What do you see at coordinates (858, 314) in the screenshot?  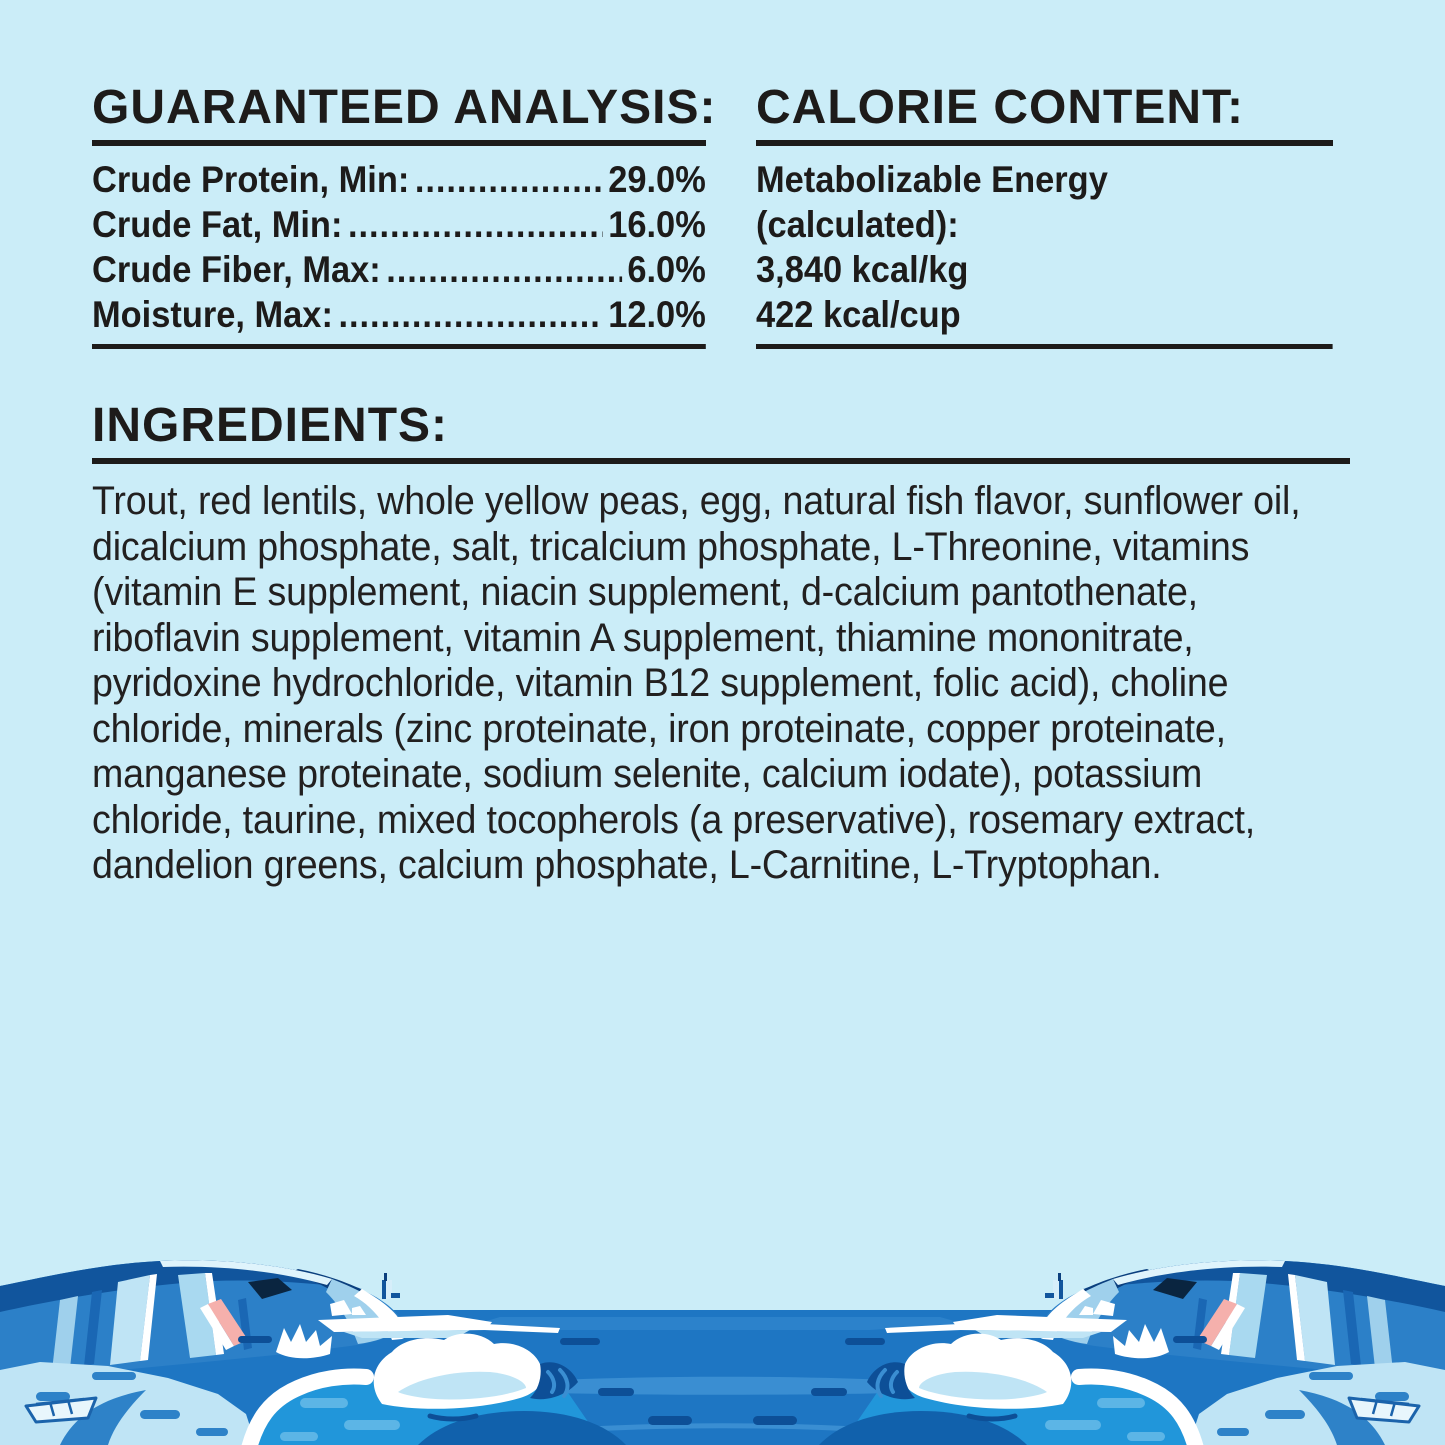 I see `calorie-line: 422 kcal/cup` at bounding box center [858, 314].